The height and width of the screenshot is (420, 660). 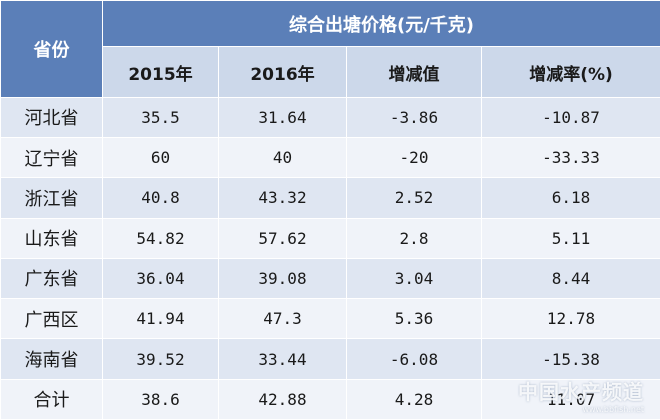 I want to click on change-rate-cell: 11.07, so click(x=570, y=399).